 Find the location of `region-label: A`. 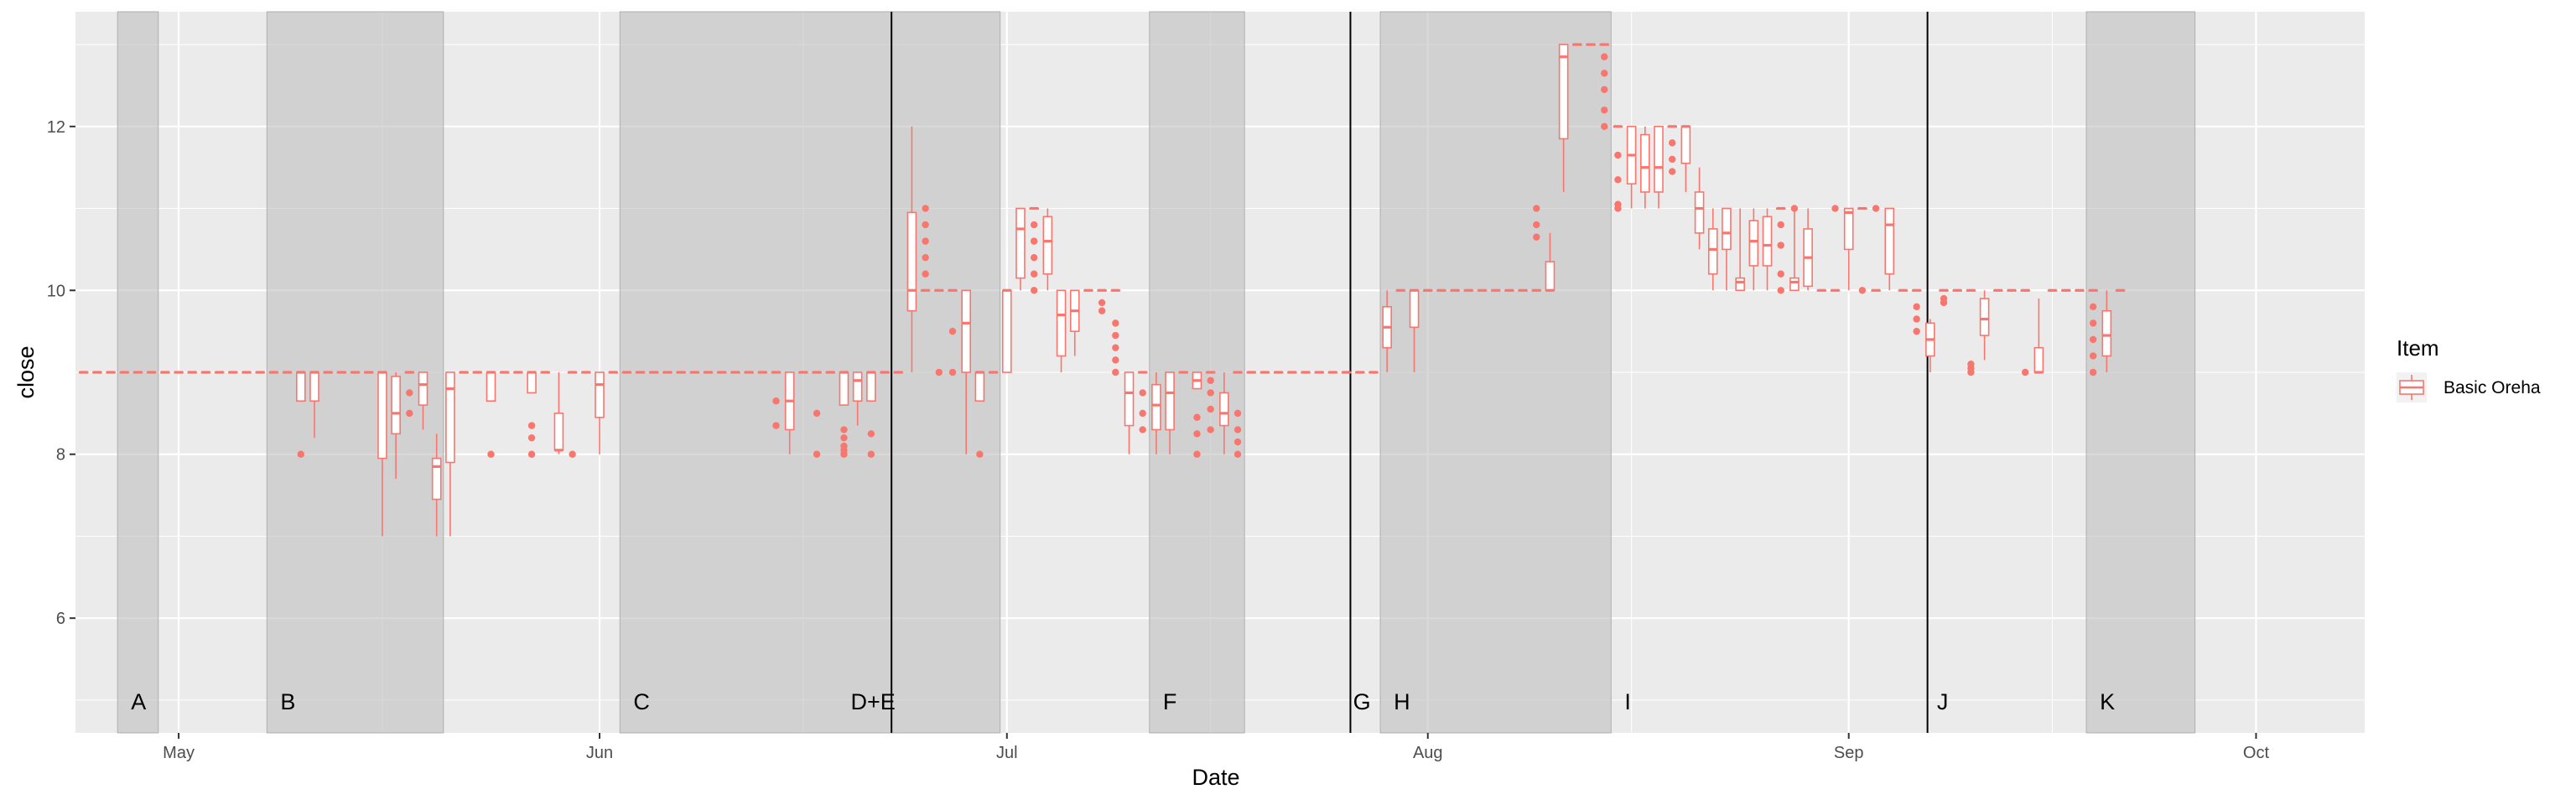

region-label: A is located at coordinates (138, 701).